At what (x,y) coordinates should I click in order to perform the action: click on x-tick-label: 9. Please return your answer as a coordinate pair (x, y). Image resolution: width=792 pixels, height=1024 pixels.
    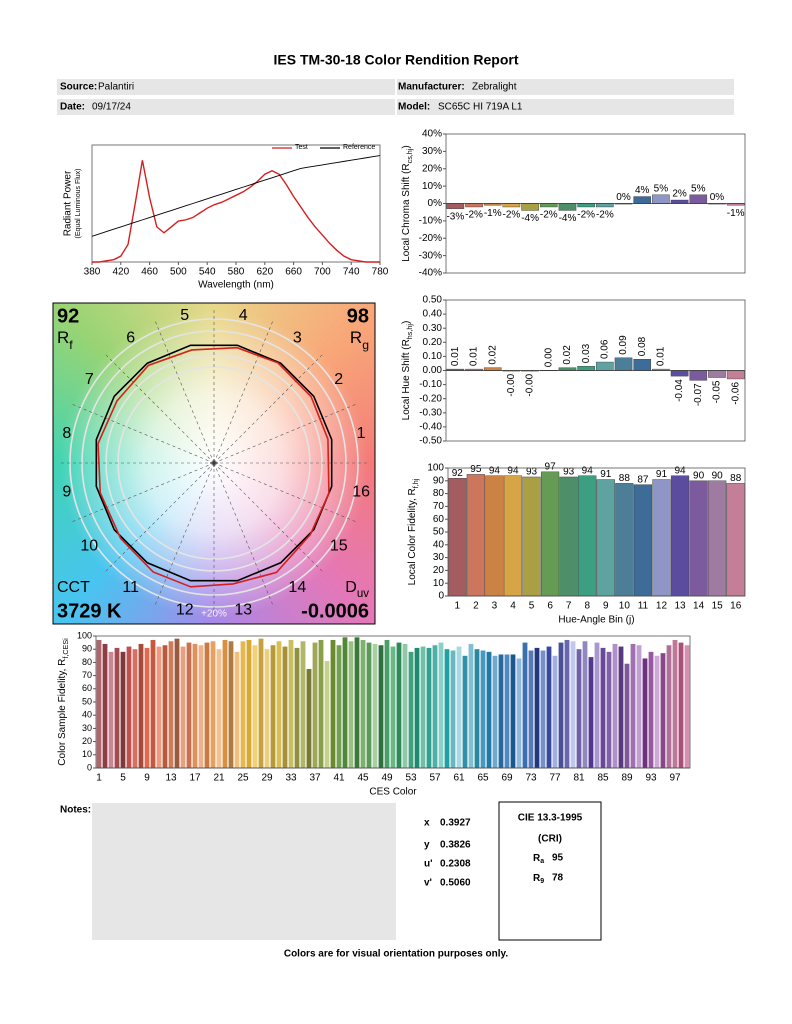
    Looking at the image, I should click on (147, 778).